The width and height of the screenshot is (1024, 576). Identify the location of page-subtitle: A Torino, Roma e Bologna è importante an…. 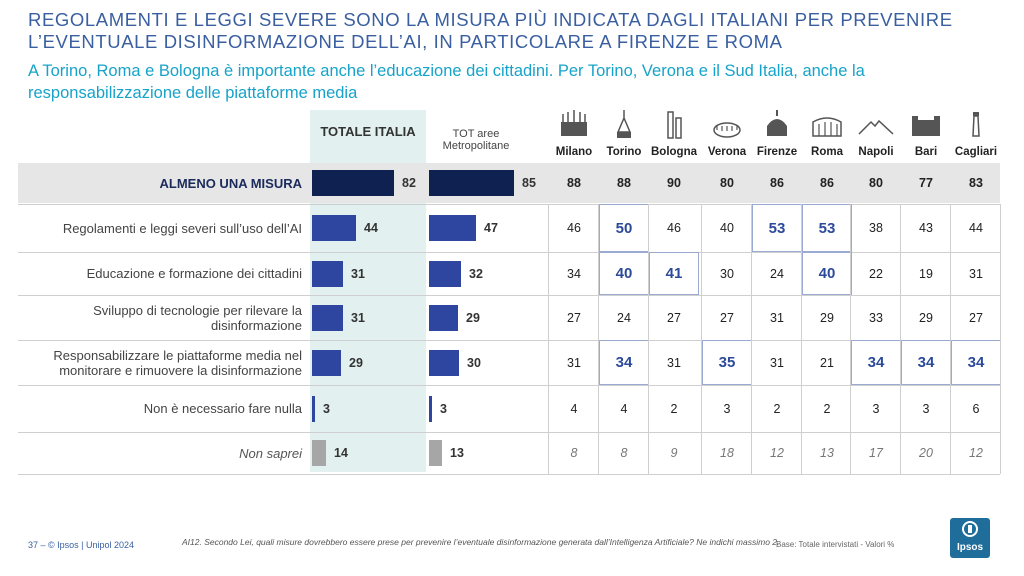
(446, 82).